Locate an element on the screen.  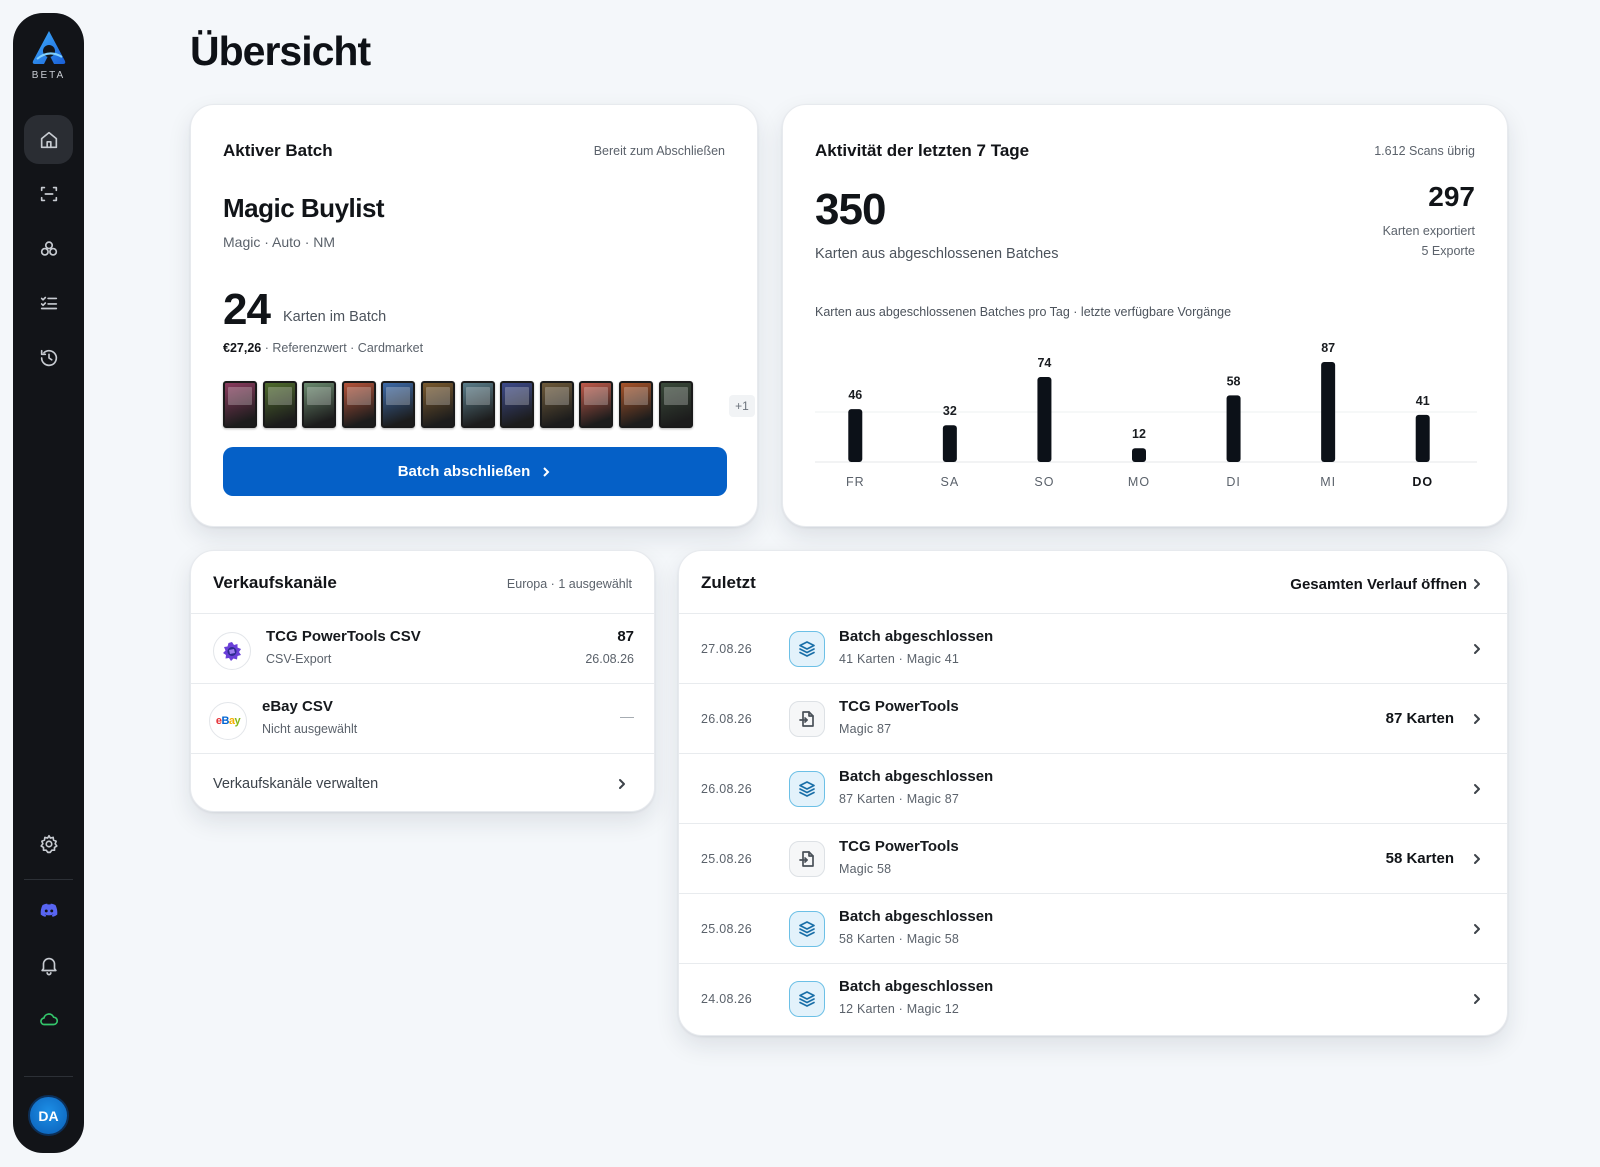
sidebar-item-history is located at coordinates (48, 357).